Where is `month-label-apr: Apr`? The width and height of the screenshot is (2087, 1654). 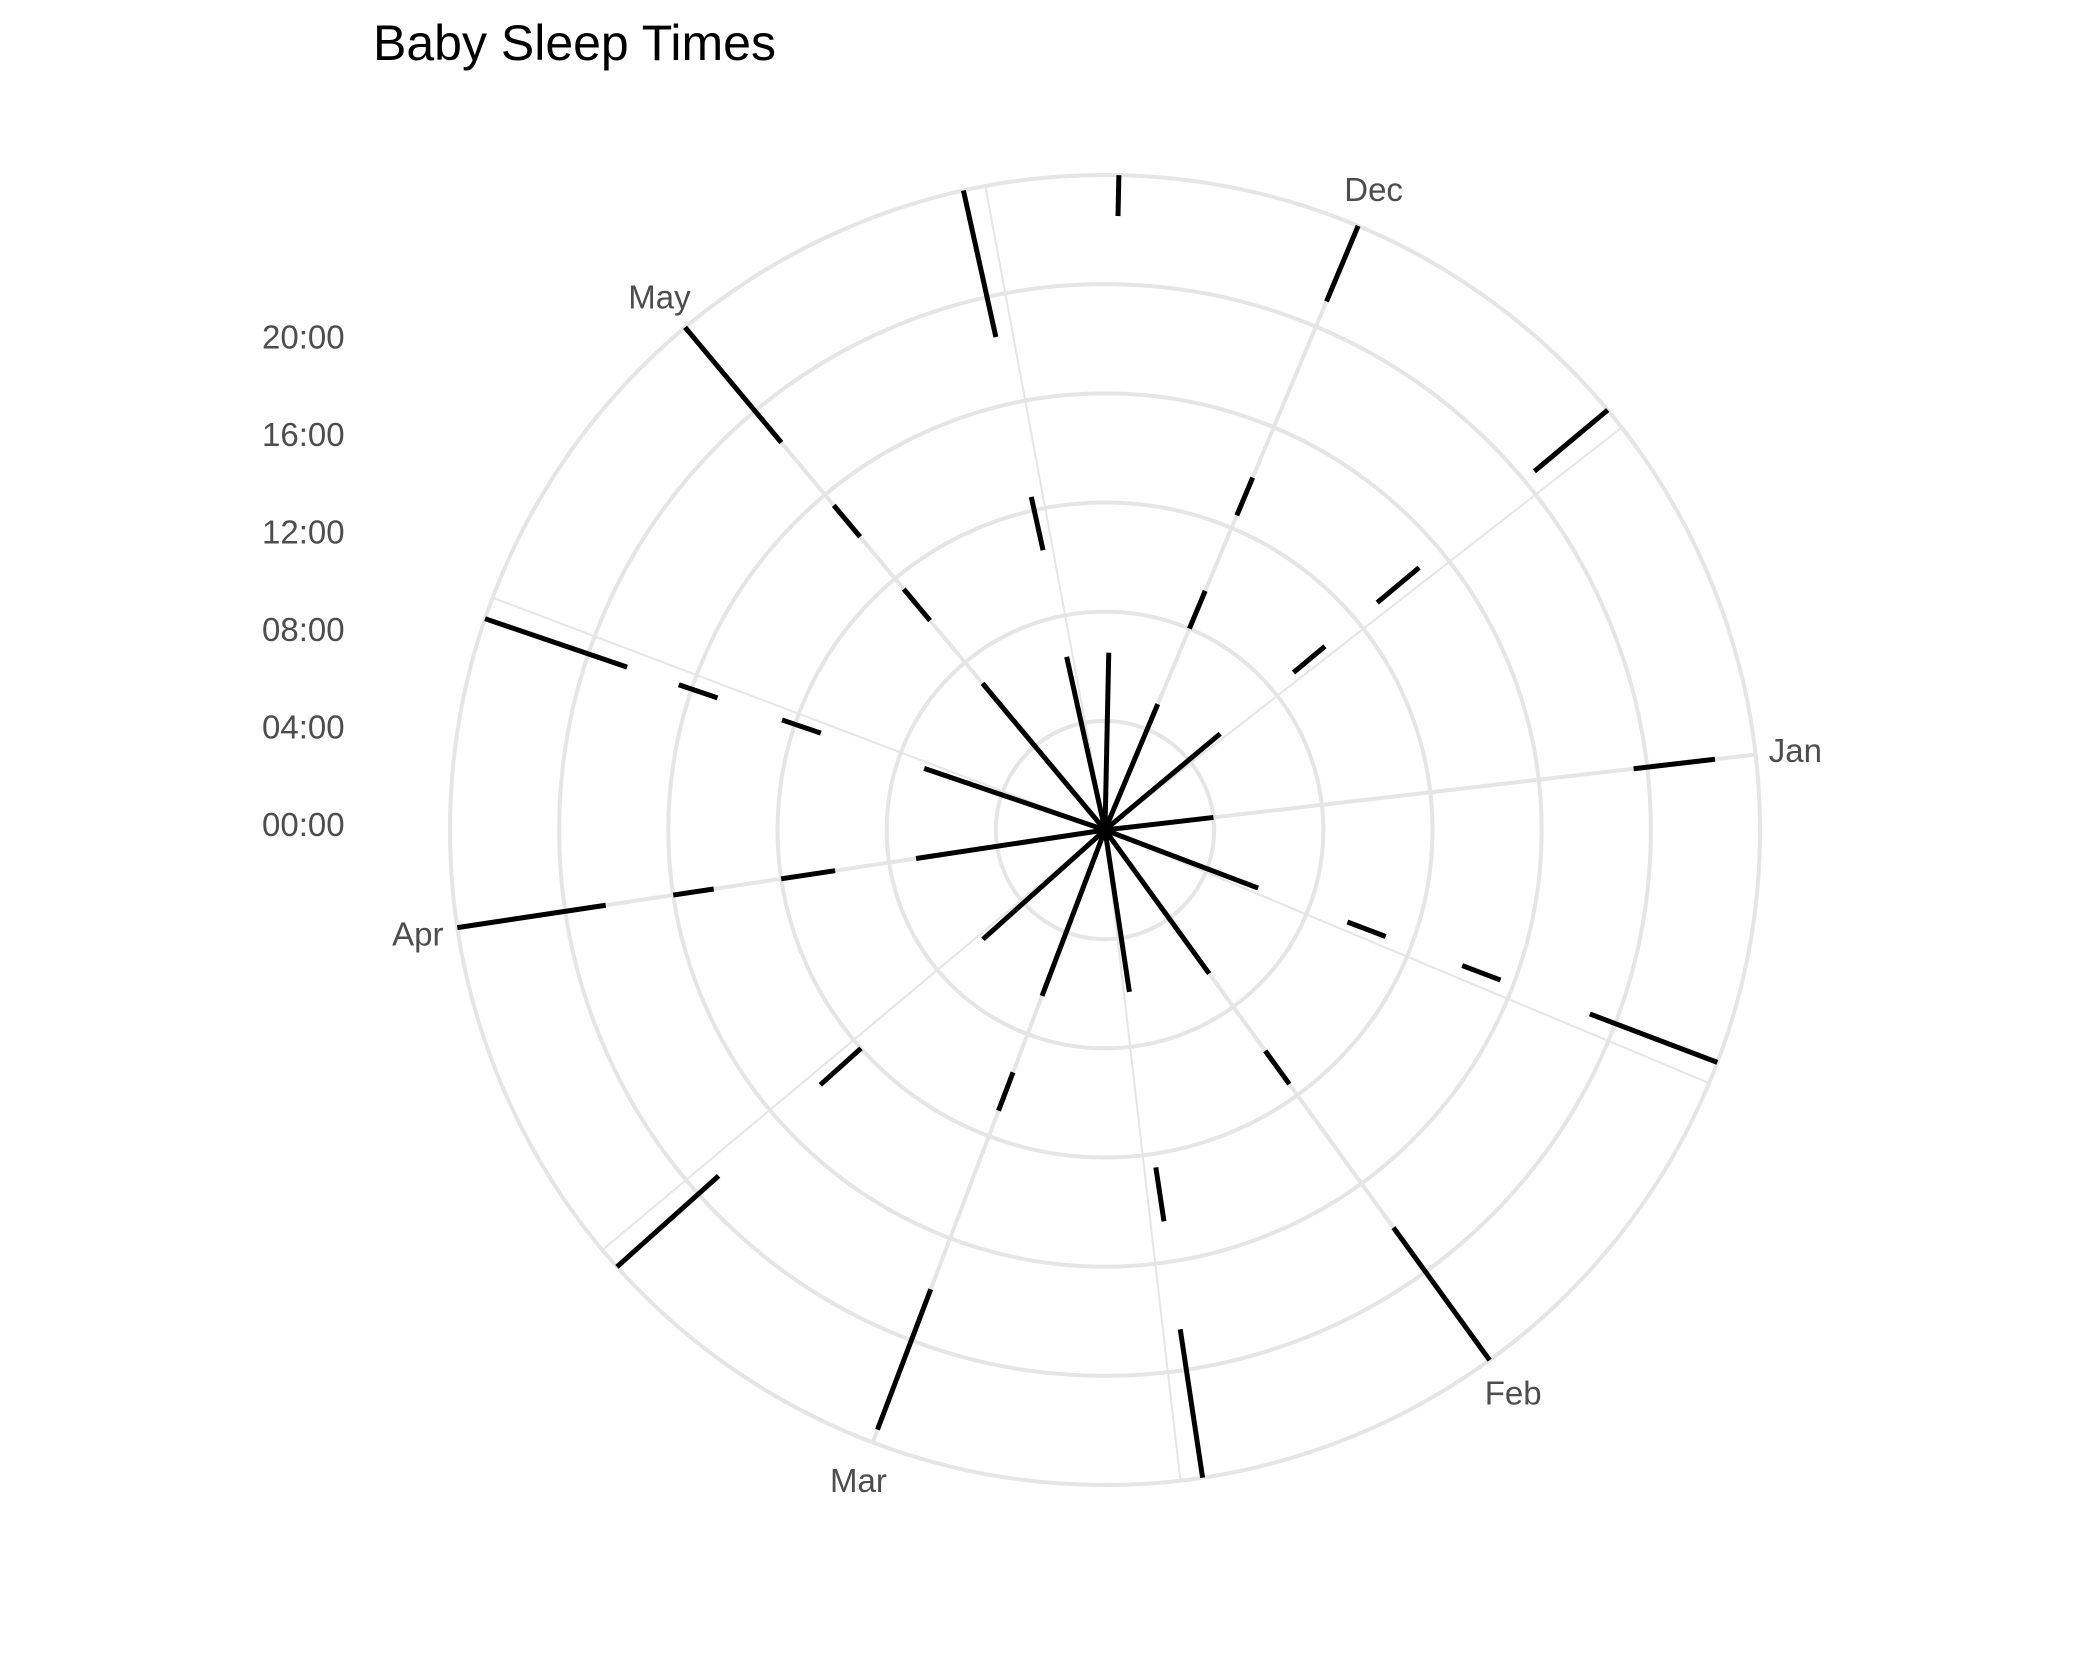
month-label-apr: Apr is located at coordinates (417, 934).